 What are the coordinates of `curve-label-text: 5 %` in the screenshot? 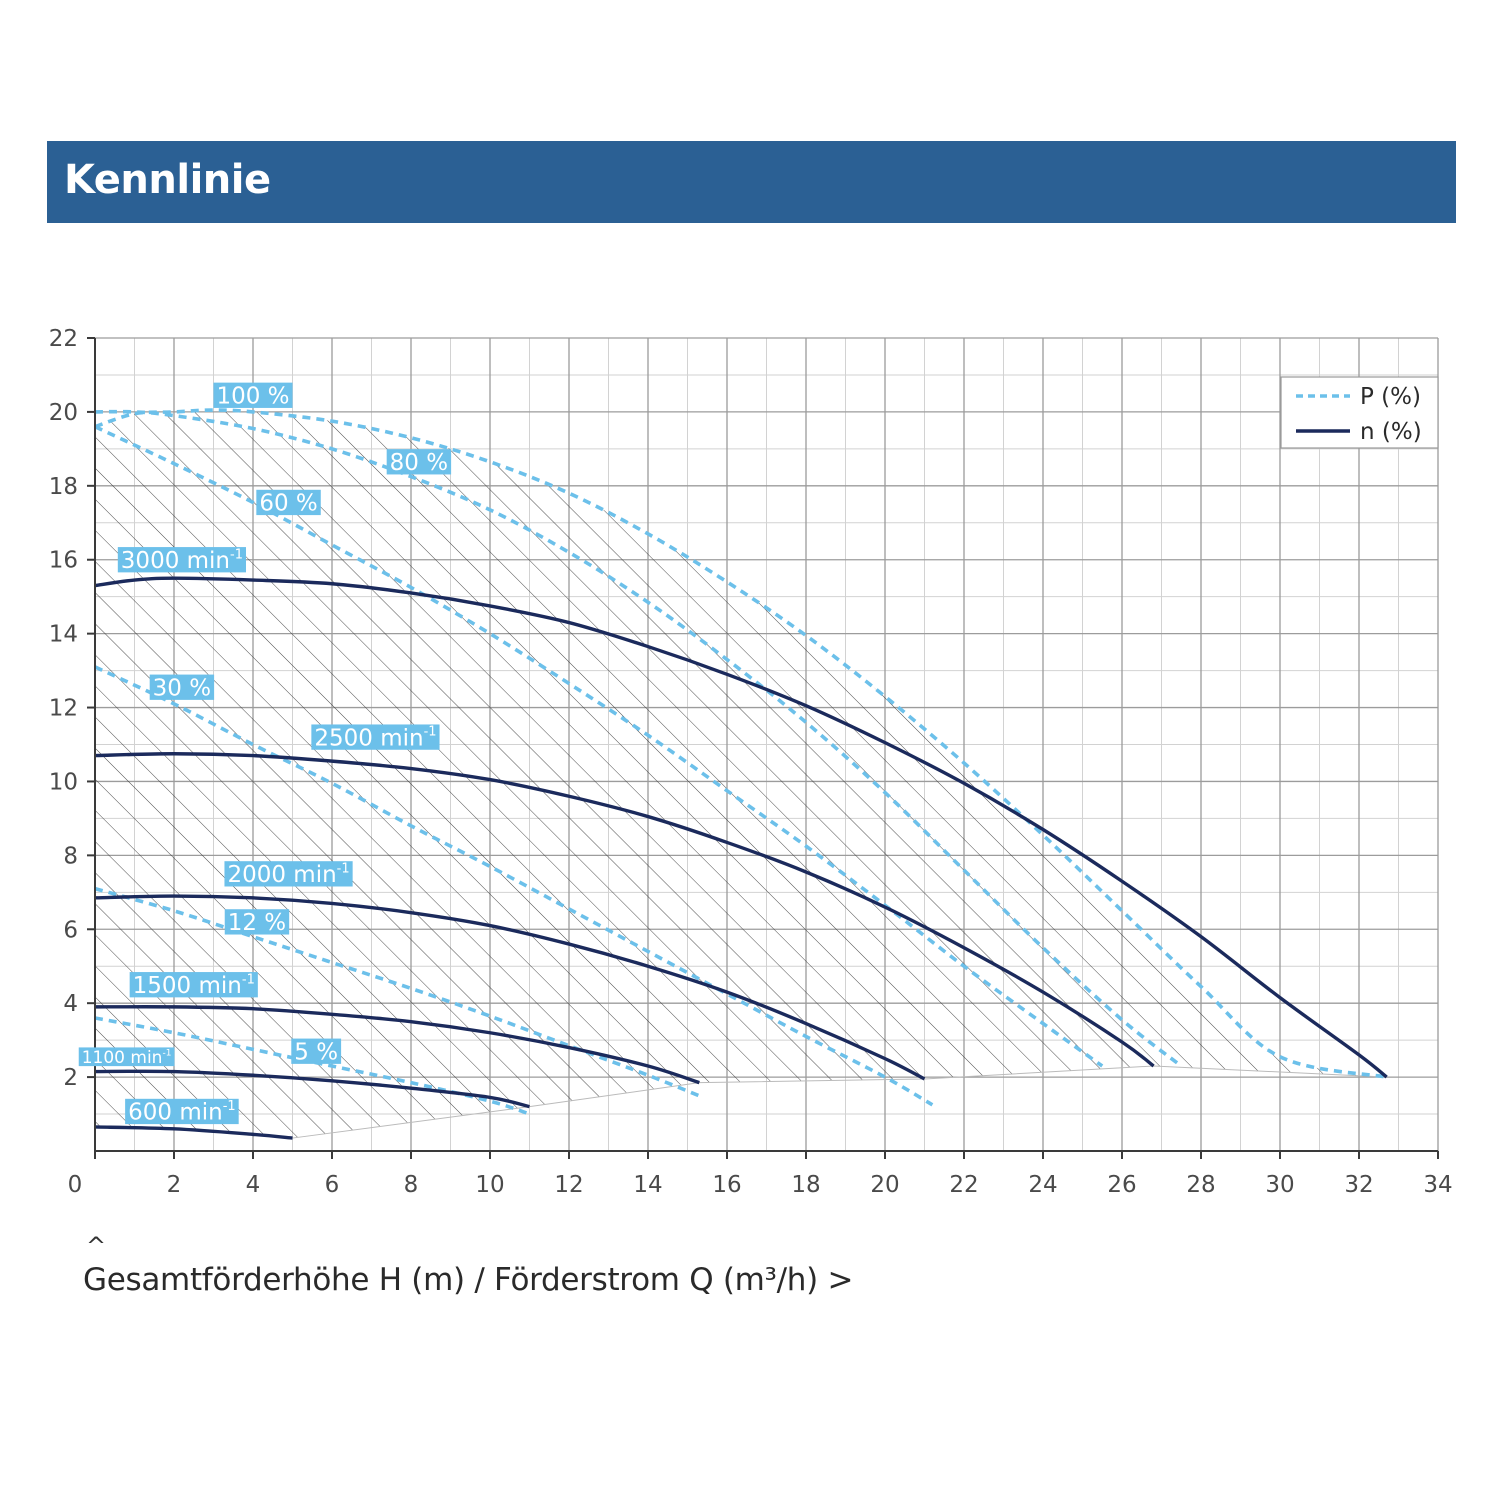 It's located at (316, 1053).